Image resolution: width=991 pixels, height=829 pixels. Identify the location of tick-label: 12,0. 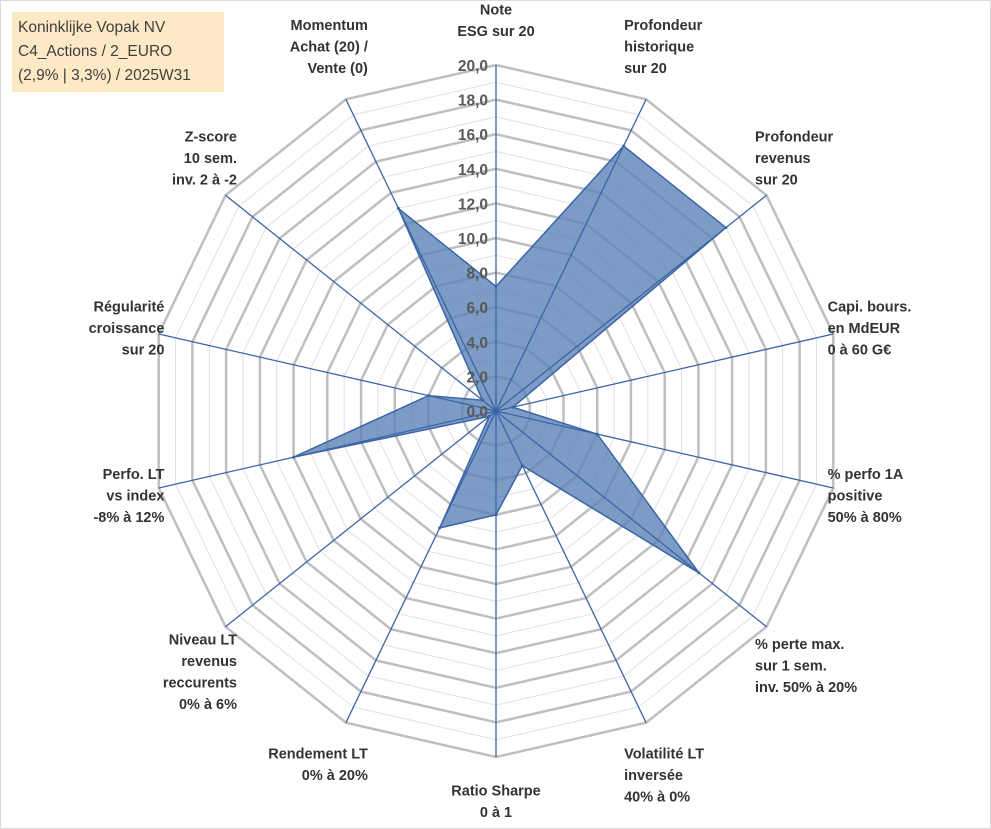
(473, 204).